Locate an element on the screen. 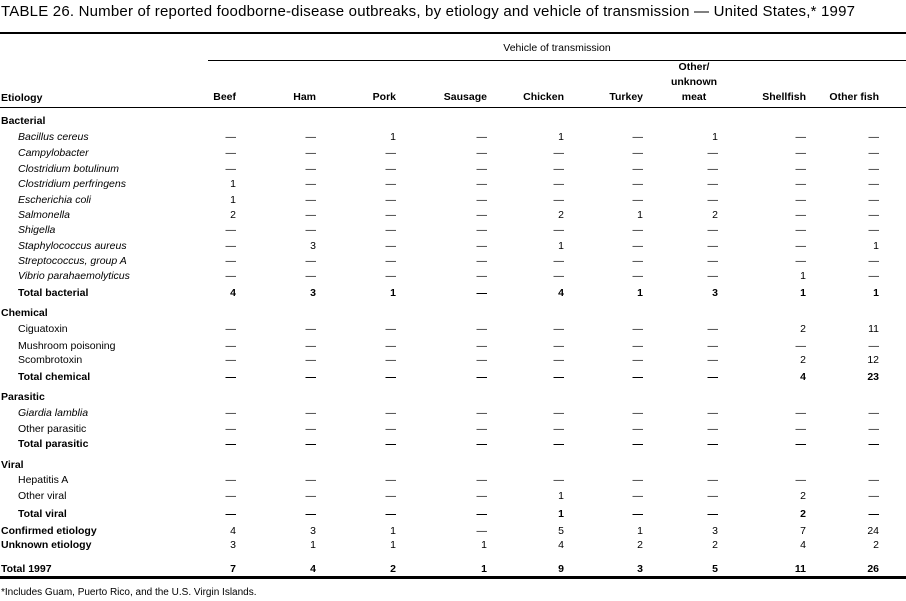 Image resolution: width=906 pixels, height=601 pixels. total-row-label: Total 1997 is located at coordinates (26, 569).